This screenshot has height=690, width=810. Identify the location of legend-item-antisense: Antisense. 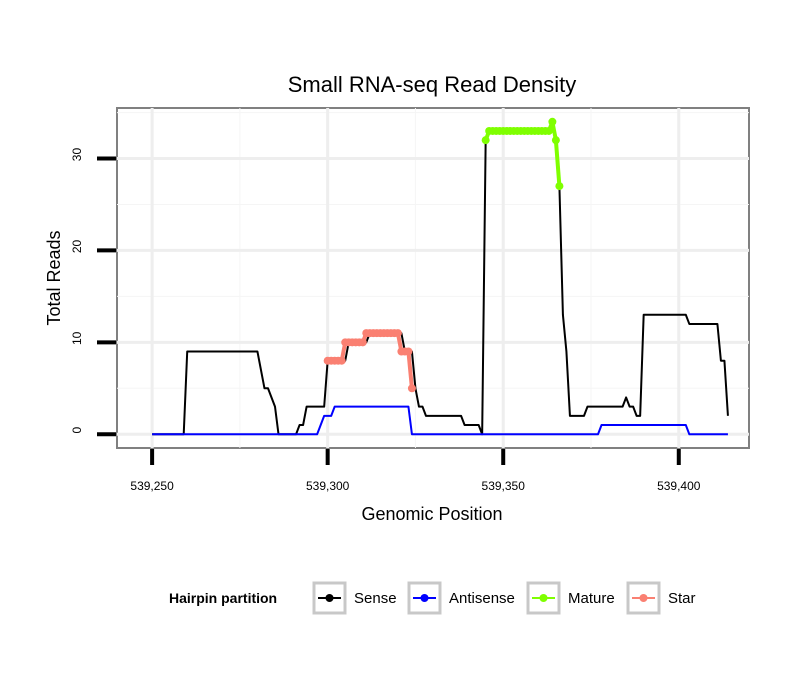
(461, 598).